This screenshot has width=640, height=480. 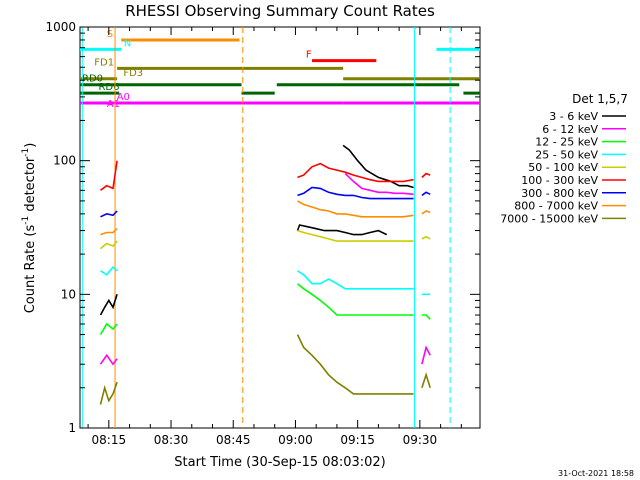 I want to click on x-tick-label: 08:30, so click(x=171, y=440).